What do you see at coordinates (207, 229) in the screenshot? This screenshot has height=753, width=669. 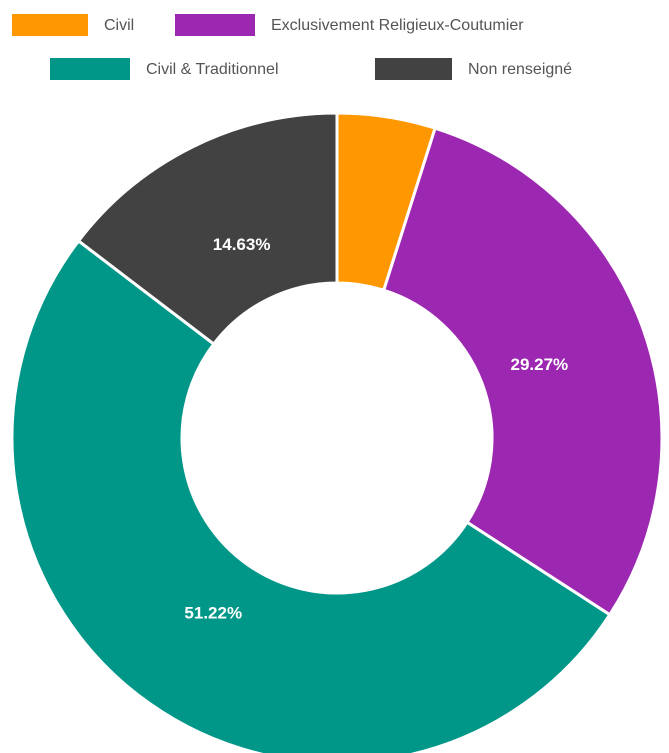 I see `donut-slice` at bounding box center [207, 229].